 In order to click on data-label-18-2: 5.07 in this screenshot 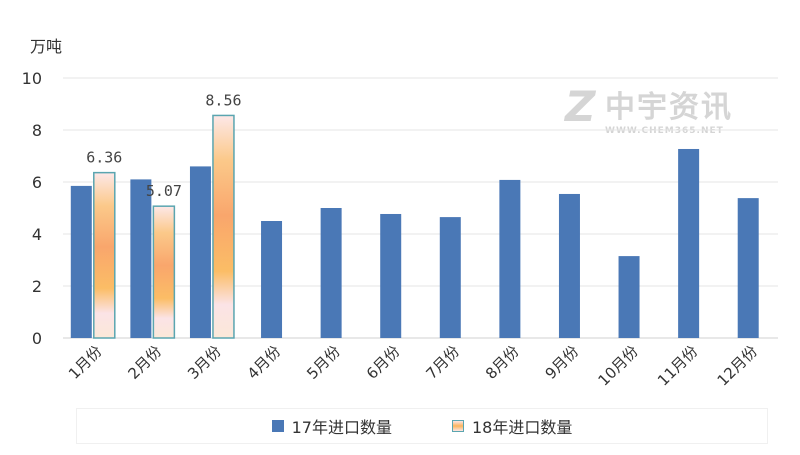, I will do `click(164, 191)`.